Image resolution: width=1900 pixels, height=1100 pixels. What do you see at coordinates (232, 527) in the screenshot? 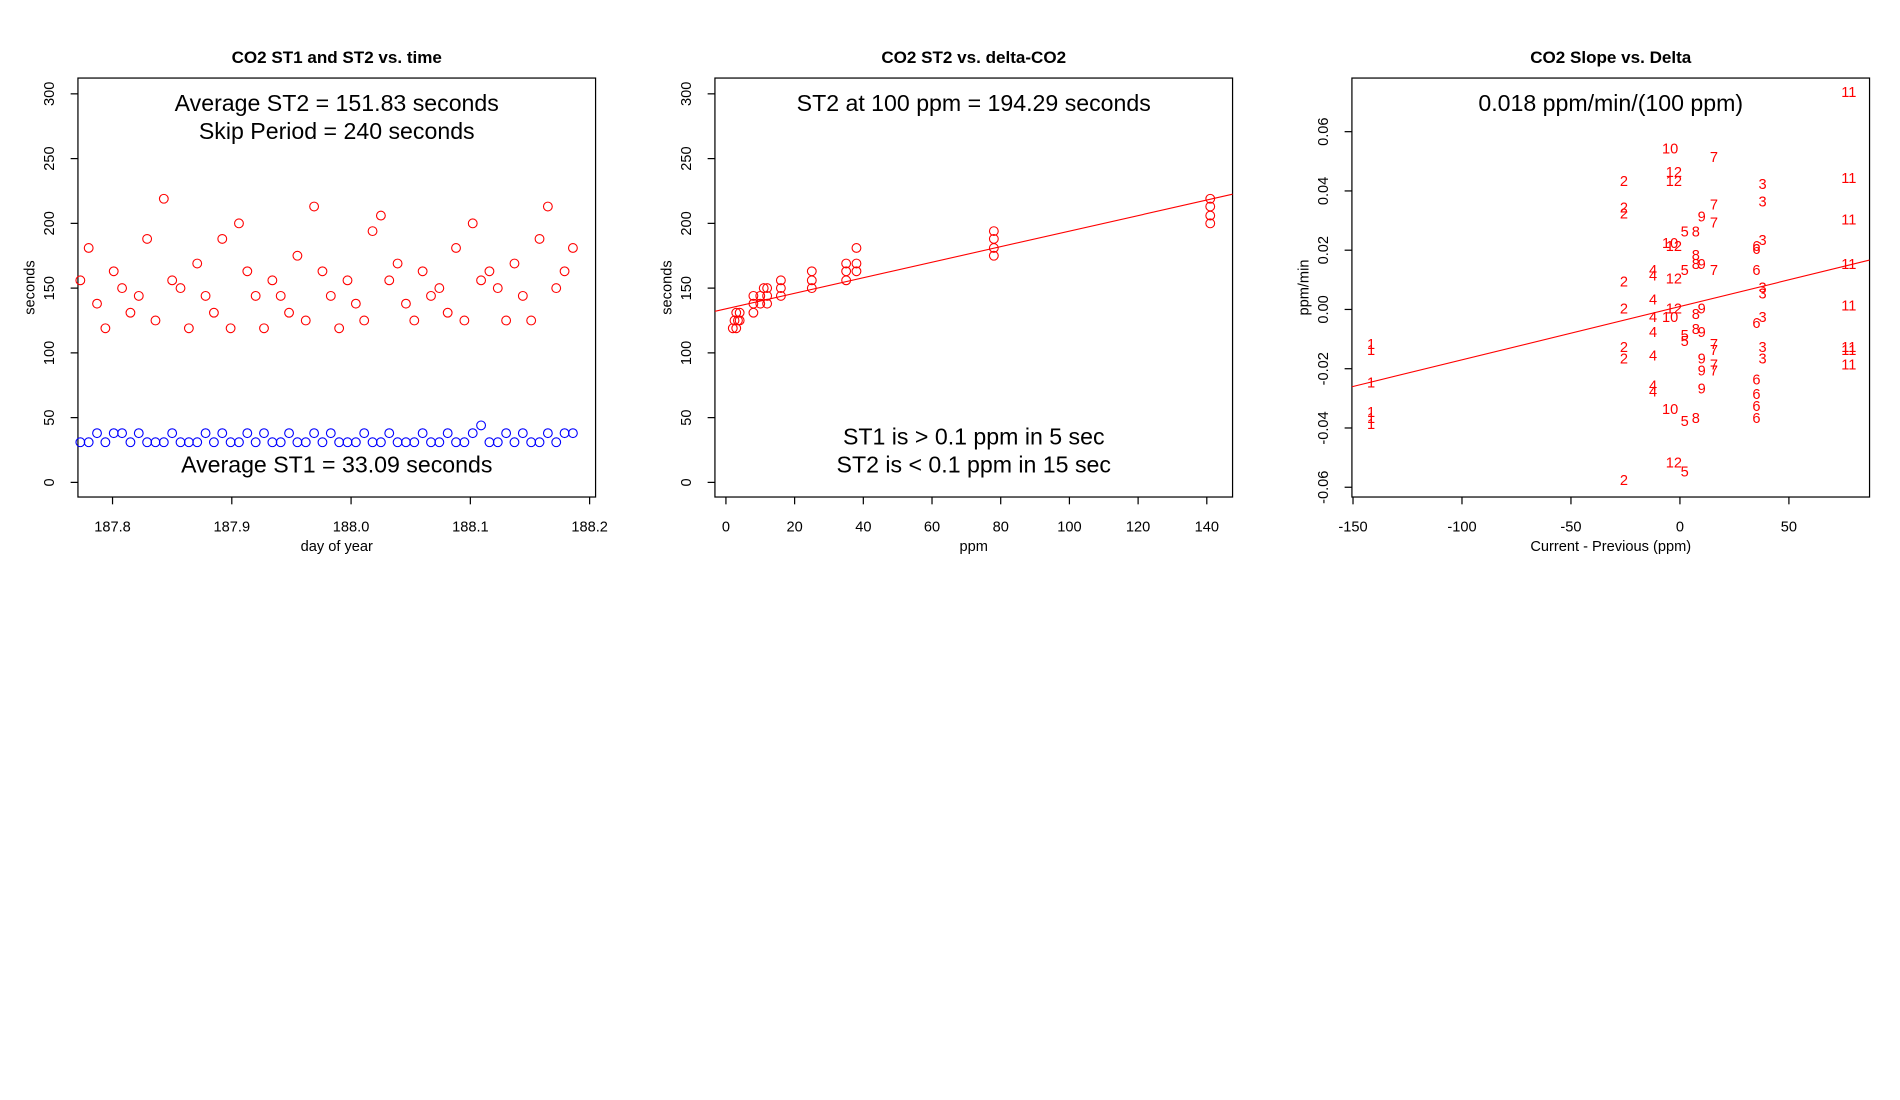
I see `x-tick-label: 187.9` at bounding box center [232, 527].